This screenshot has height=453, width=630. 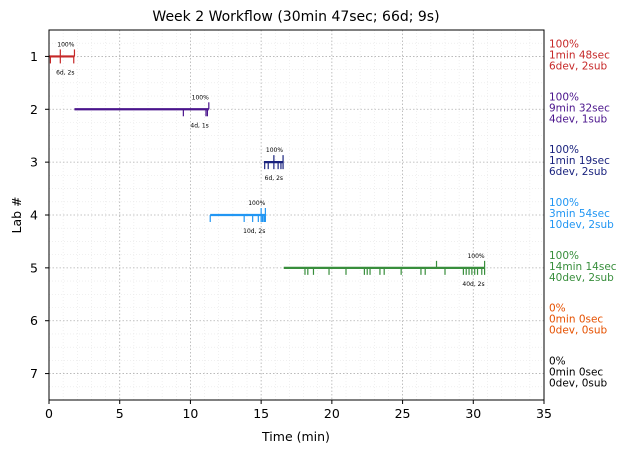 What do you see at coordinates (273, 164) in the screenshot?
I see `lab-3-timeline: 100% 6d, 2s` at bounding box center [273, 164].